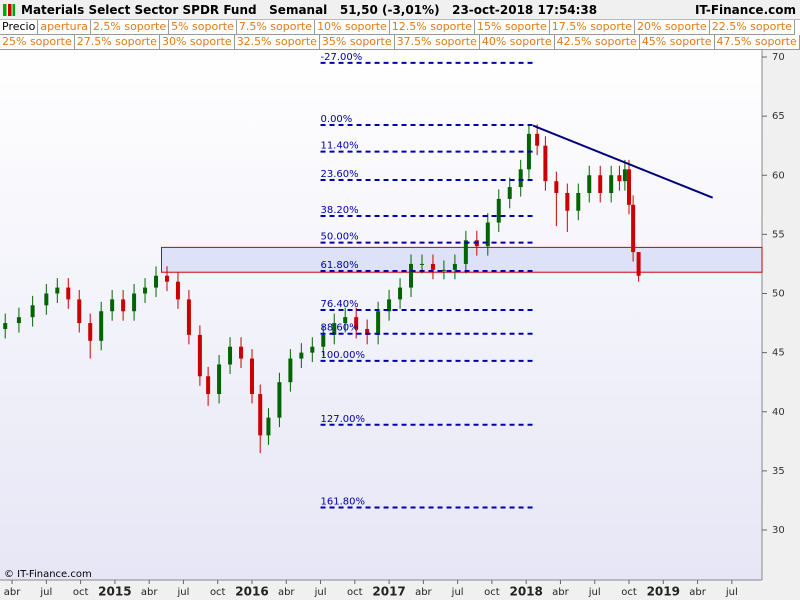  Describe the element at coordinates (672, 27) in the screenshot. I see `tab: 20% soporte` at that location.